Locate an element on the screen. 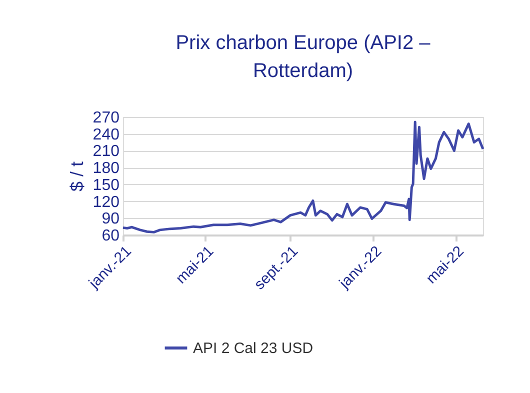  y-tick-label: 240 is located at coordinates (106, 135).